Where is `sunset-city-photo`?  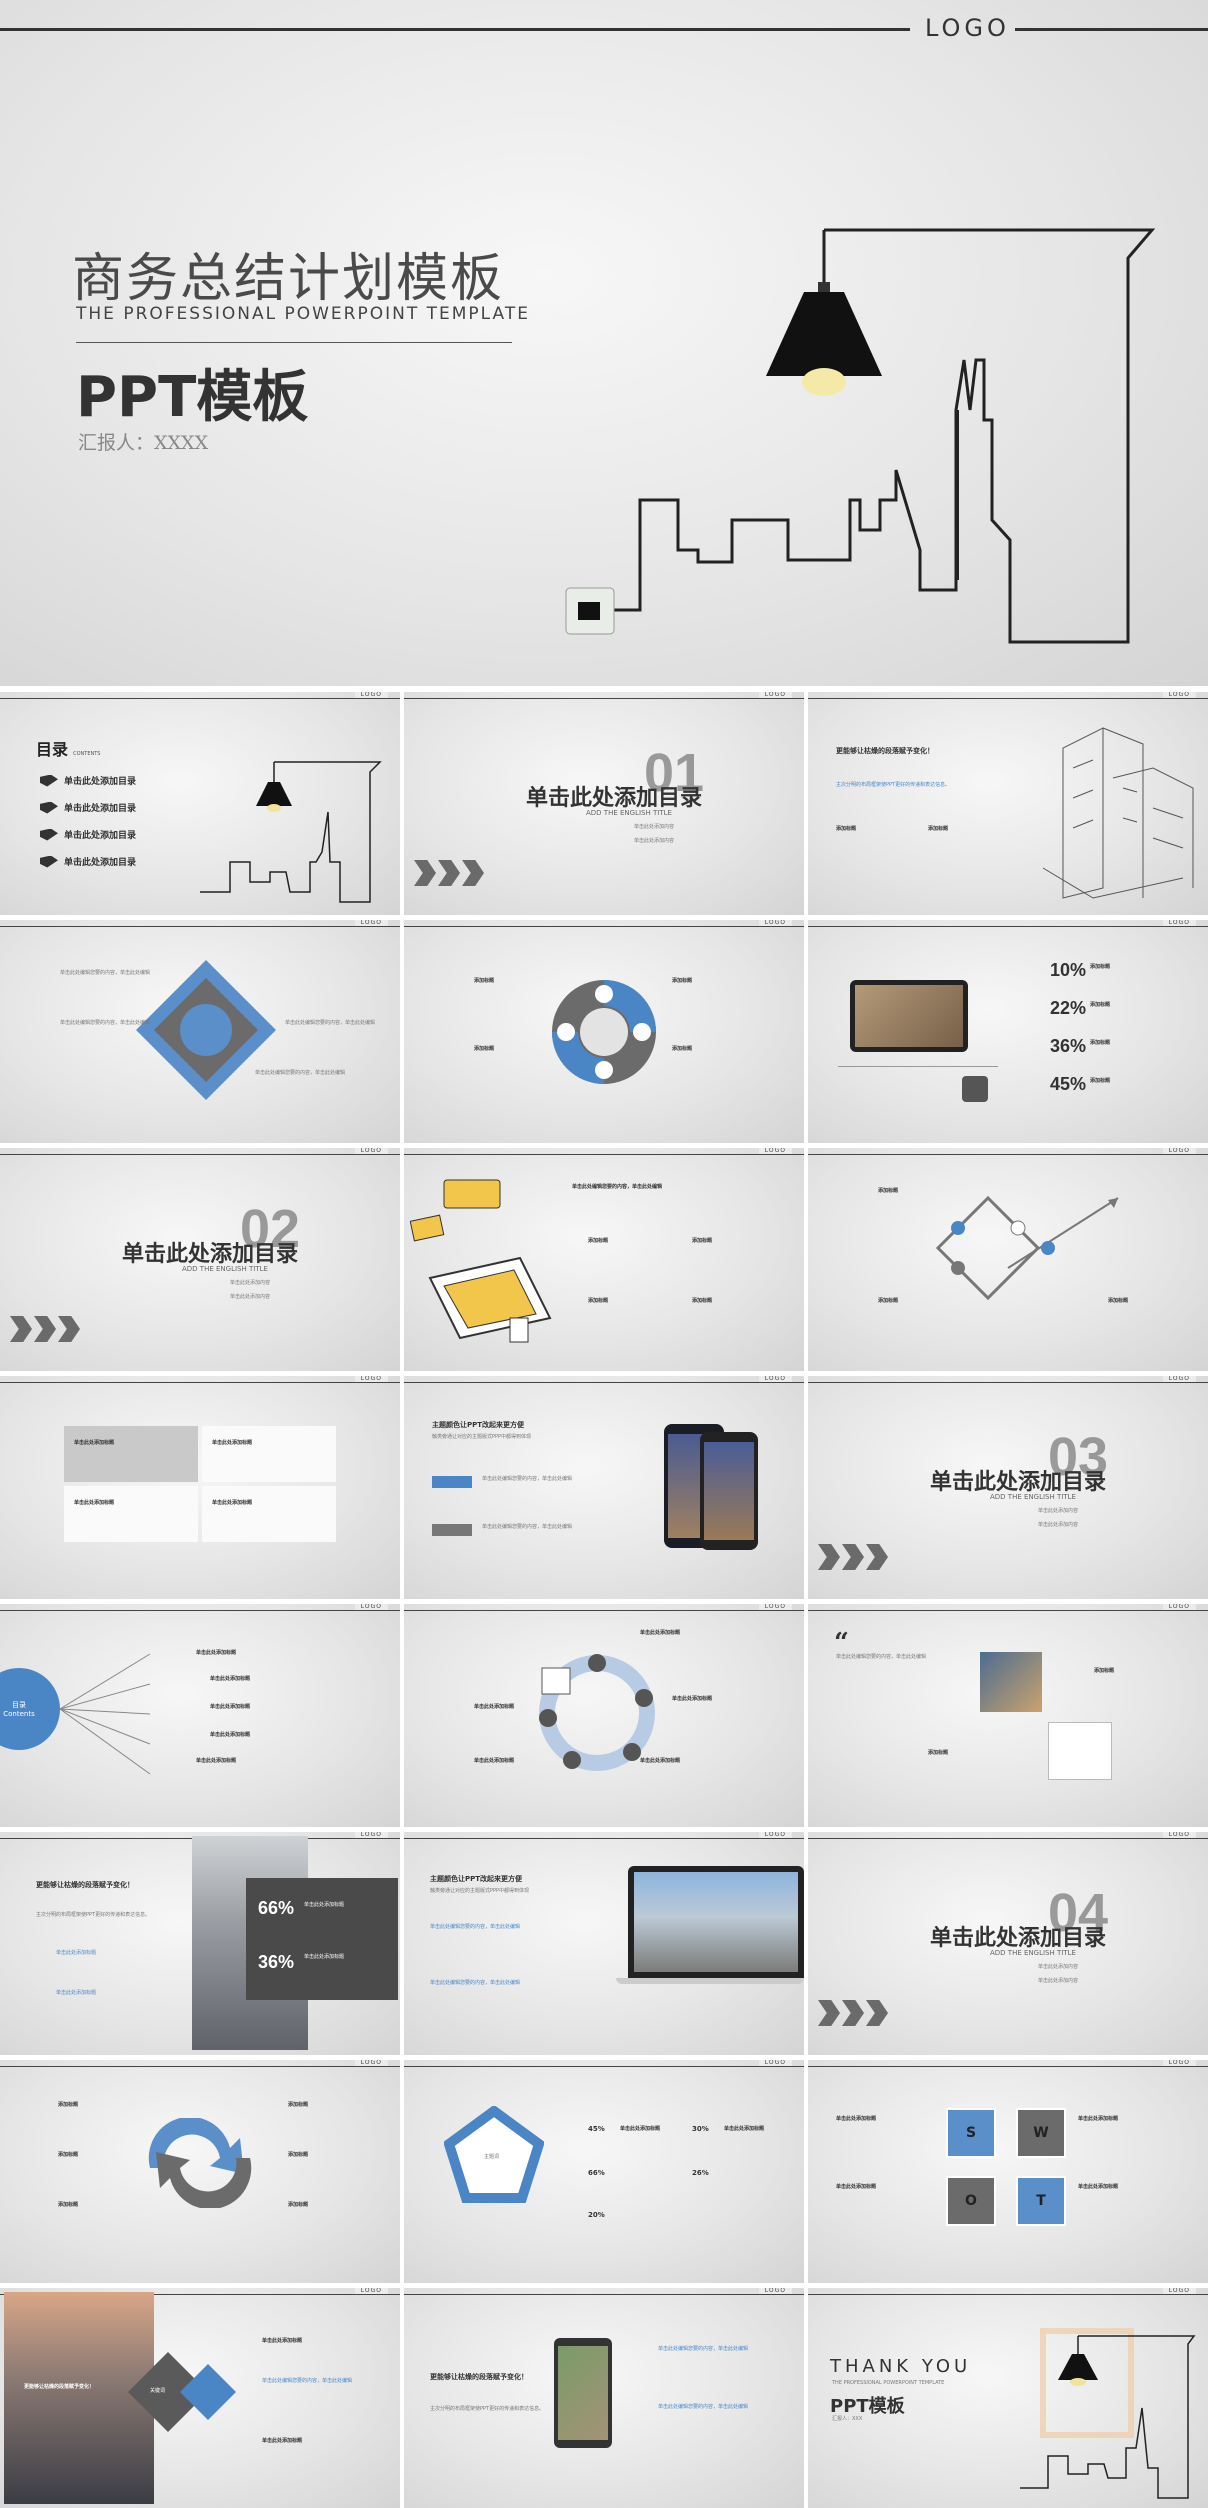
sunset-city-photo is located at coordinates (79, 2398).